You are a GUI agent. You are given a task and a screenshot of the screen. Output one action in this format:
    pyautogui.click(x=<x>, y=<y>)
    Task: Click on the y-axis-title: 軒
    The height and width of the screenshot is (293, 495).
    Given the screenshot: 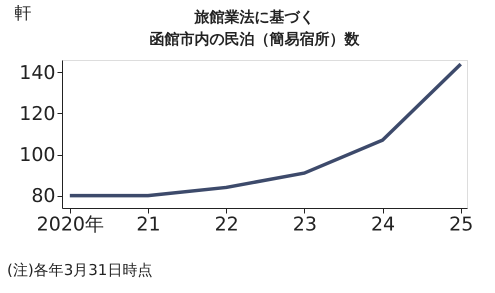 What is the action you would take?
    pyautogui.click(x=23, y=14)
    